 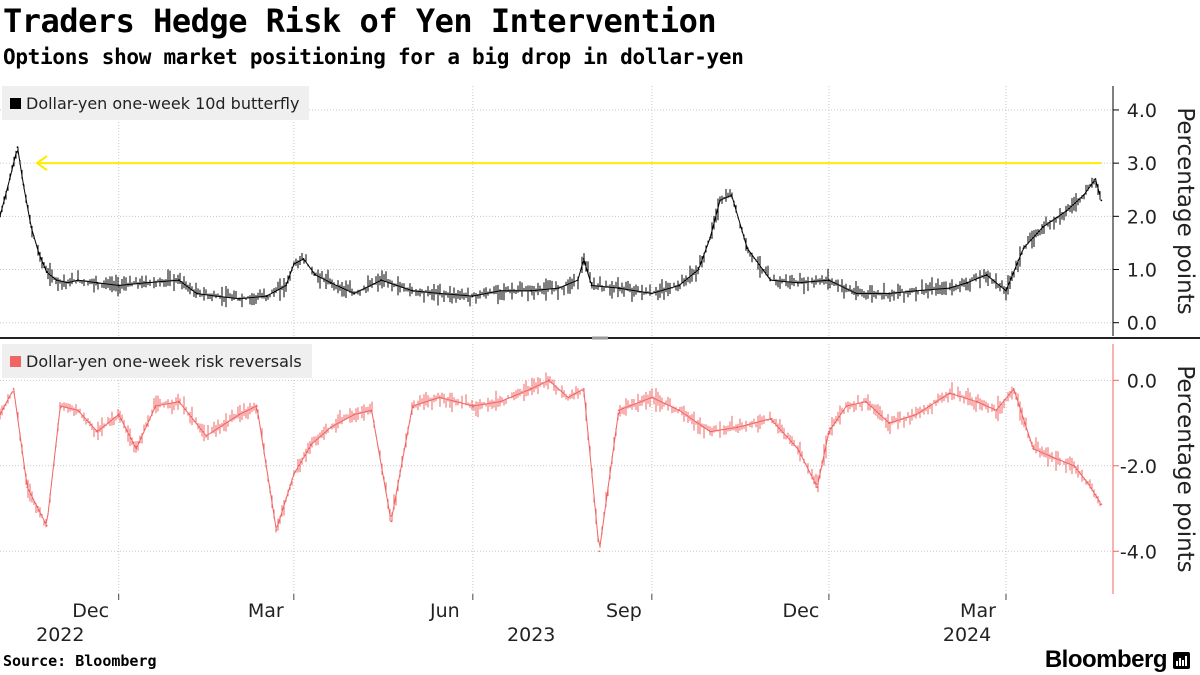 I want to click on x-tick-label-1: Mar, so click(x=266, y=611).